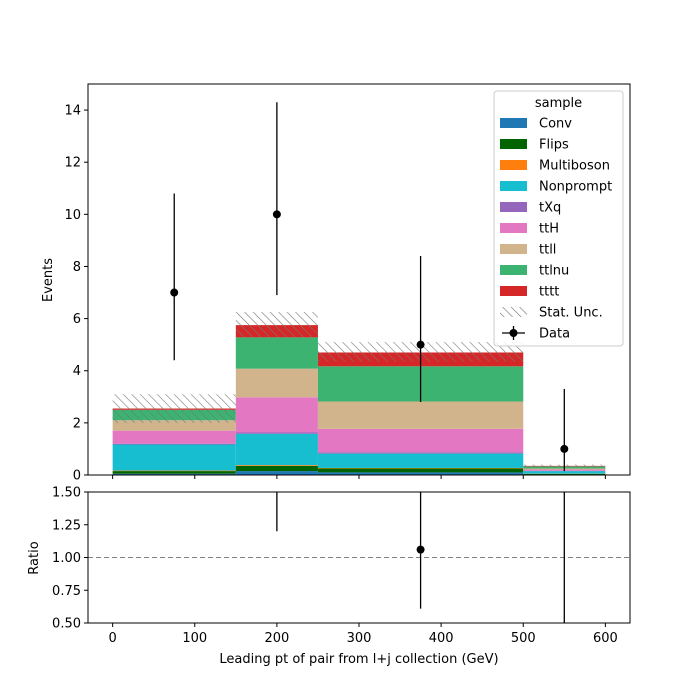  What do you see at coordinates (77, 476) in the screenshot?
I see `main-ytick-label-0: 0` at bounding box center [77, 476].